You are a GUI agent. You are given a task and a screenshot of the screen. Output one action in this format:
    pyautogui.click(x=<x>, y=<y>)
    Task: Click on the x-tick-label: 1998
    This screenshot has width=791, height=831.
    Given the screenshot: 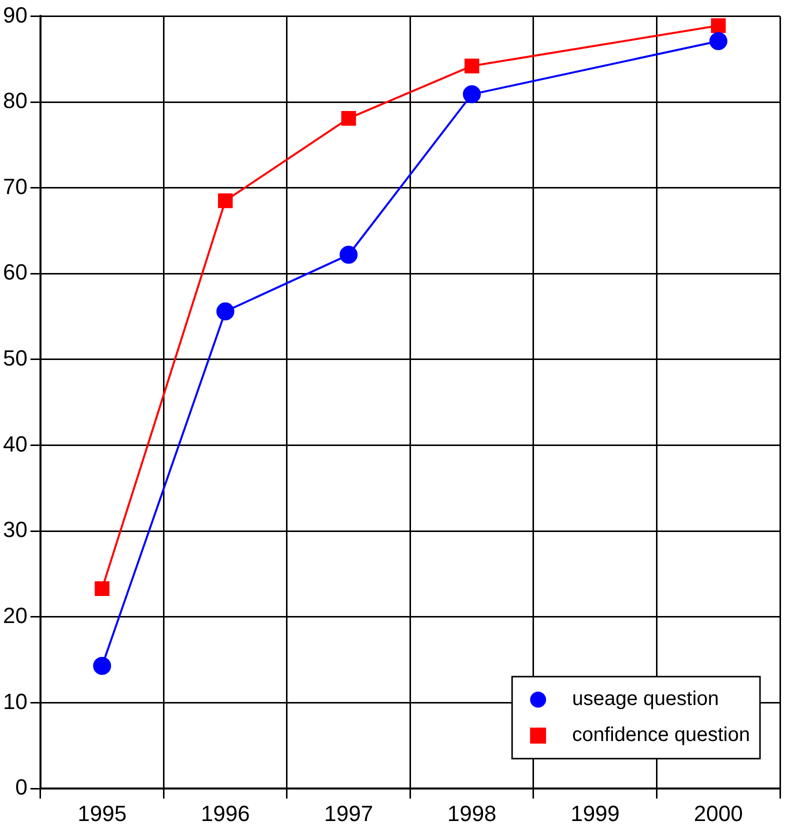 What is the action you would take?
    pyautogui.click(x=471, y=813)
    